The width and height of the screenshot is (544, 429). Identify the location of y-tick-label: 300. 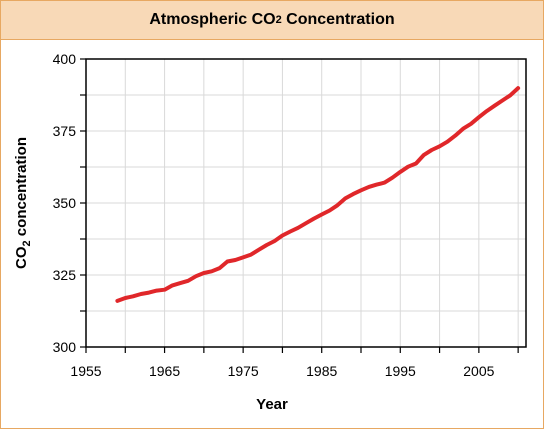
(65, 347).